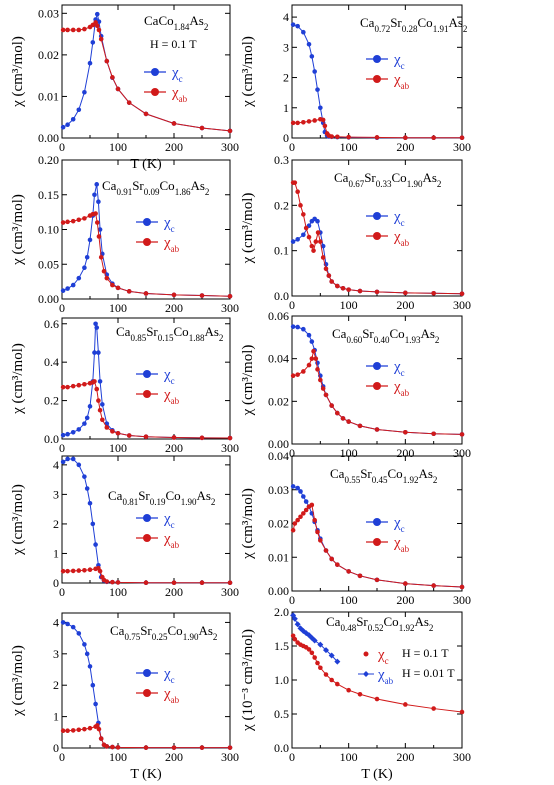 Image resolution: width=554 pixels, height=785 pixels. I want to click on panel-title: Ca0.72Sr0.28Co1.91As2, so click(413, 24).